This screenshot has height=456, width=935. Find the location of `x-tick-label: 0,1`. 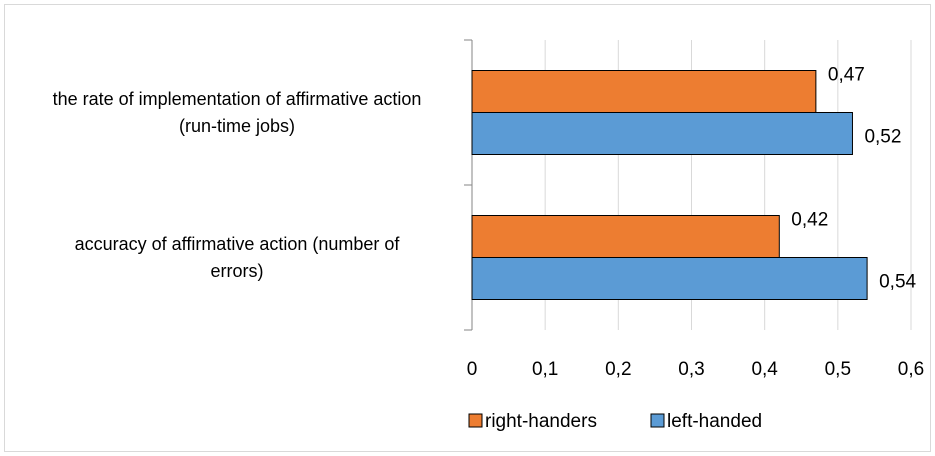

x-tick-label: 0,1 is located at coordinates (545, 369).